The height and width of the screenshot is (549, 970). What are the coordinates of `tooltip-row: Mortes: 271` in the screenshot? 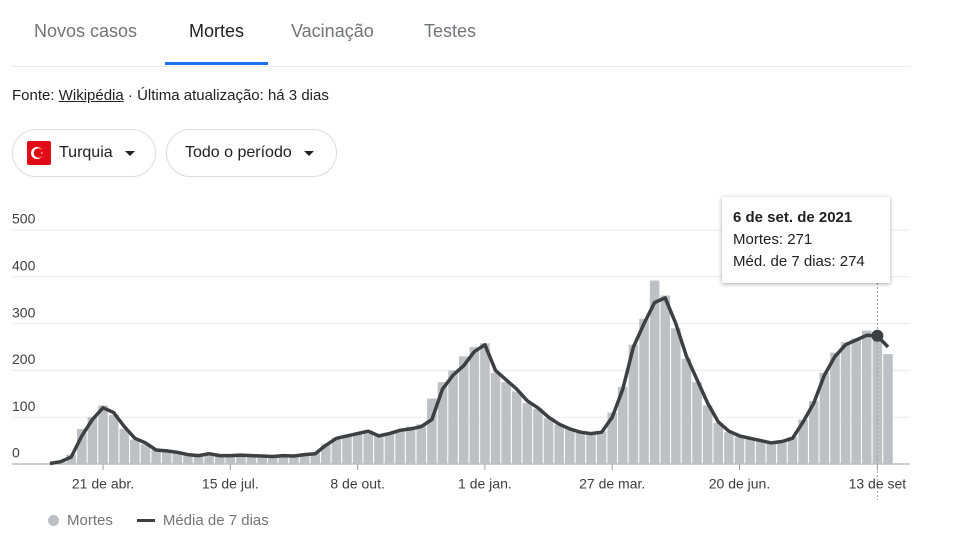 It's located at (806, 240).